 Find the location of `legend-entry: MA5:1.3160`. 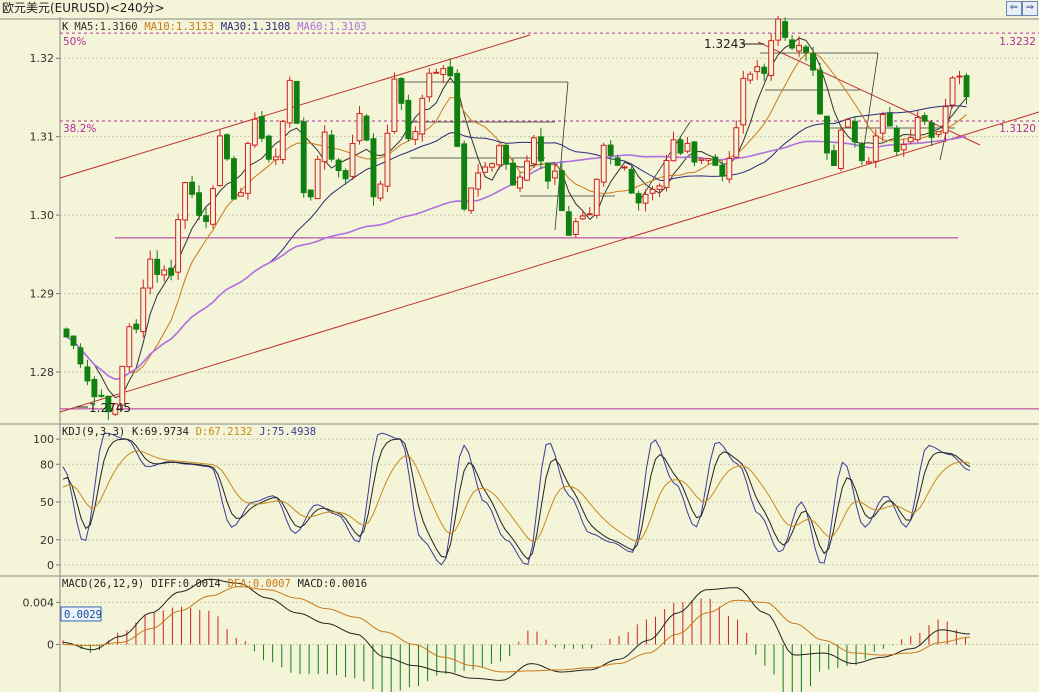

legend-entry: MA5:1.3160 is located at coordinates (105, 27).